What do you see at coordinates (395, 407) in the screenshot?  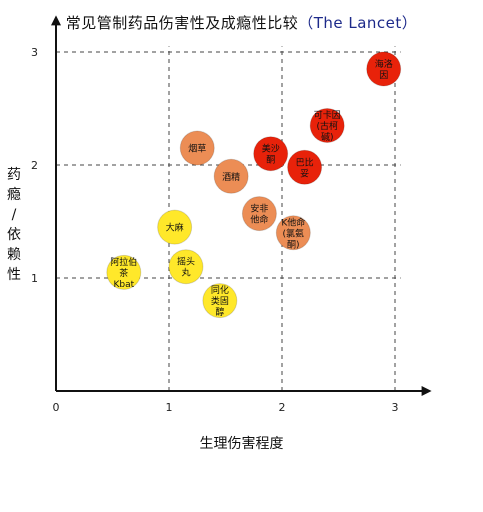 I see `x-tick-label: 3` at bounding box center [395, 407].